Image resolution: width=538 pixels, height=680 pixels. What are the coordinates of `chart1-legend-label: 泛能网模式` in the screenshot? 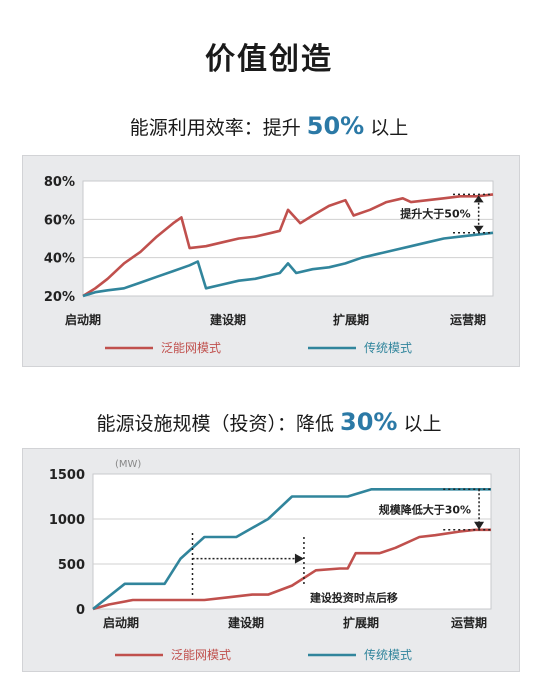 It's located at (191, 348).